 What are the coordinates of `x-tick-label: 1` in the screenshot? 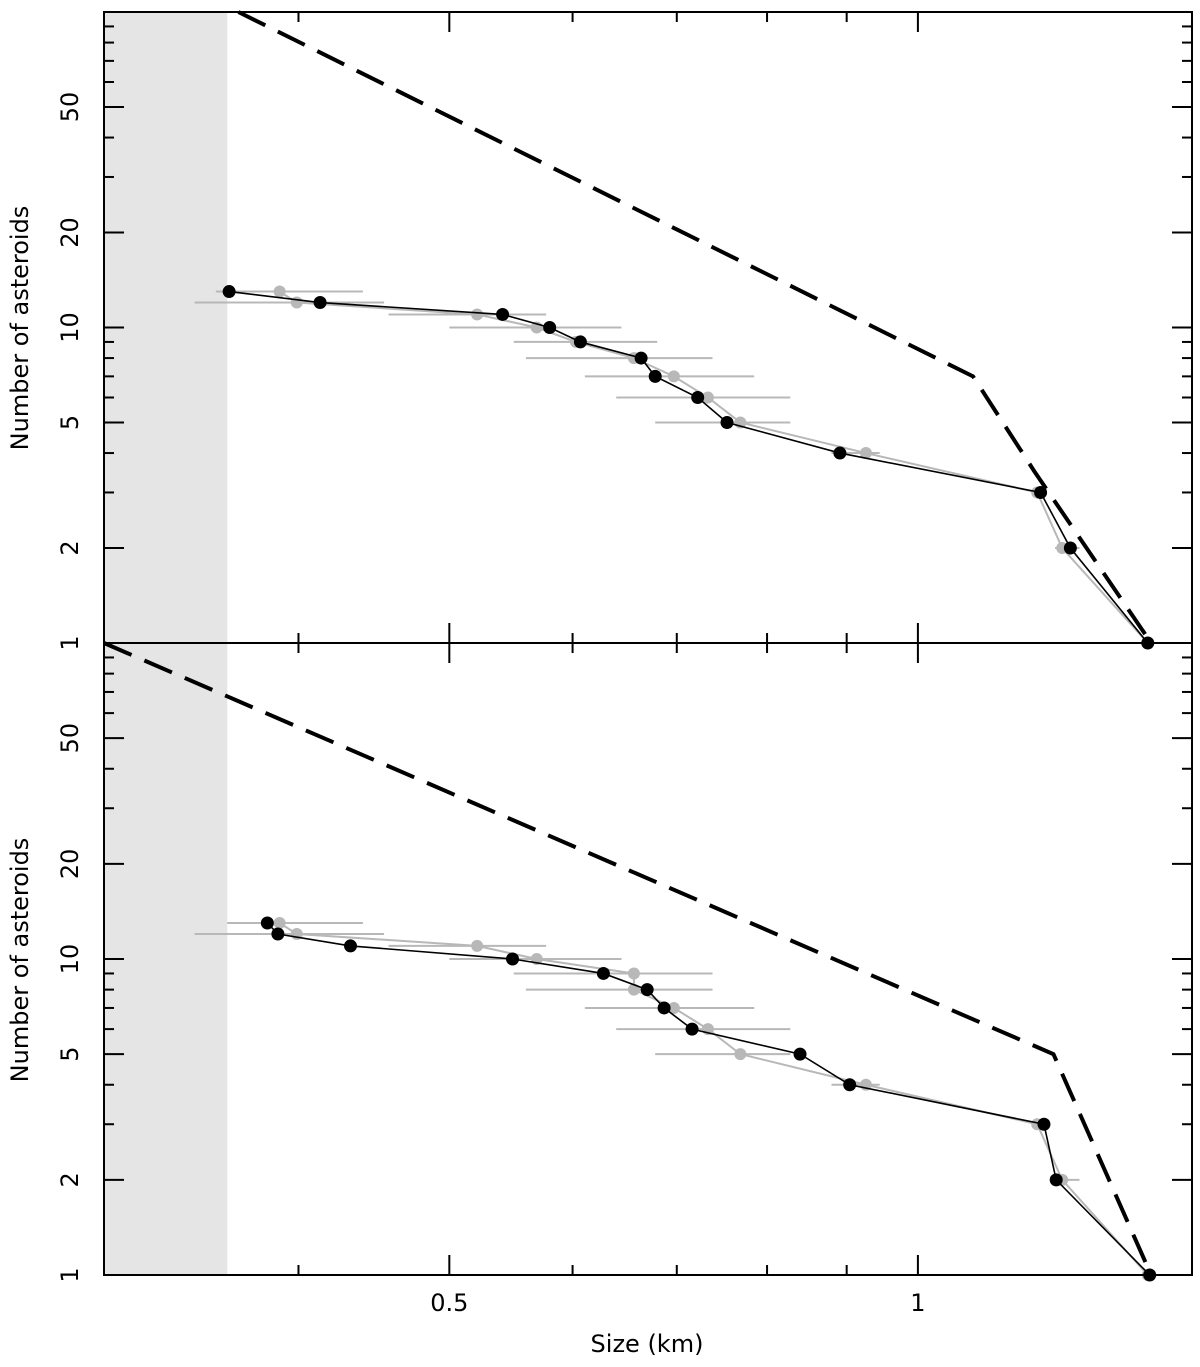 It's located at (917, 1303).